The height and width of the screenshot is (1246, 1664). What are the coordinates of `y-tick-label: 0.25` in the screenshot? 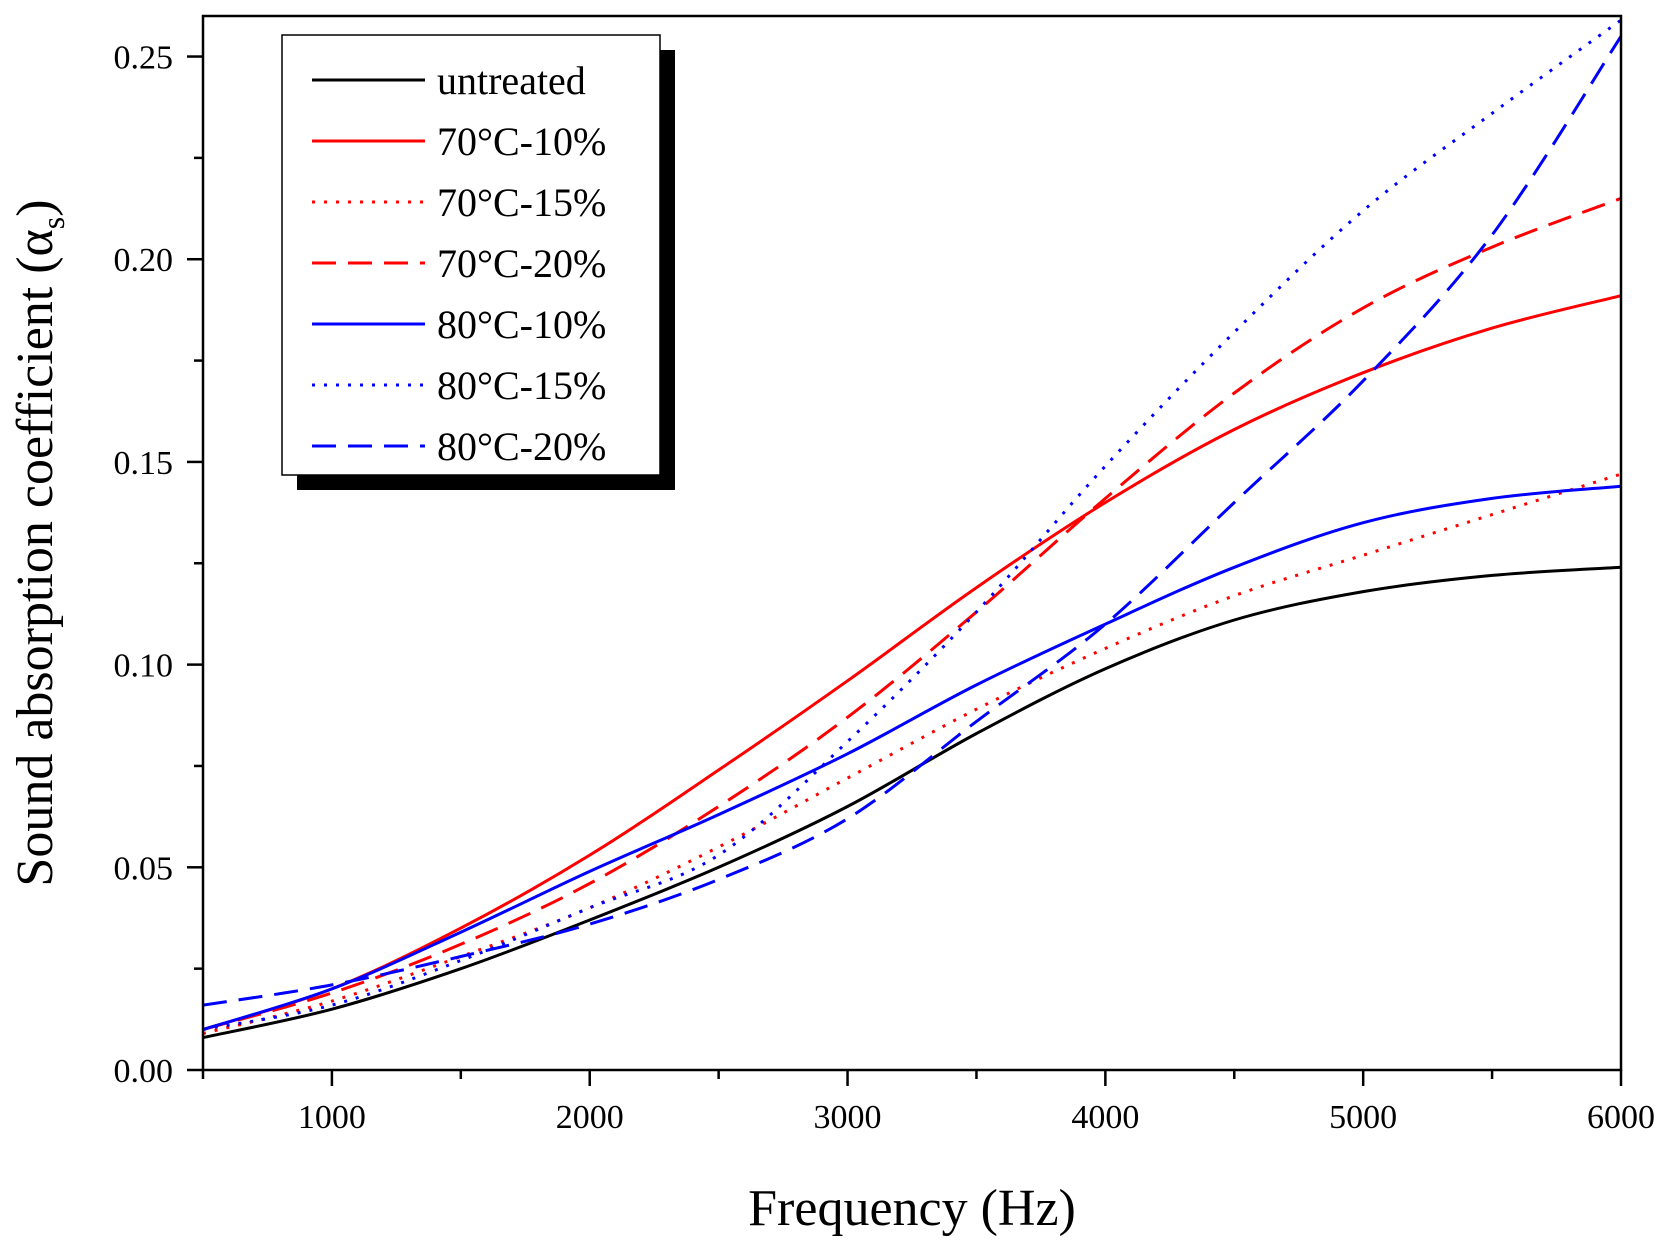 It's located at (144, 58).